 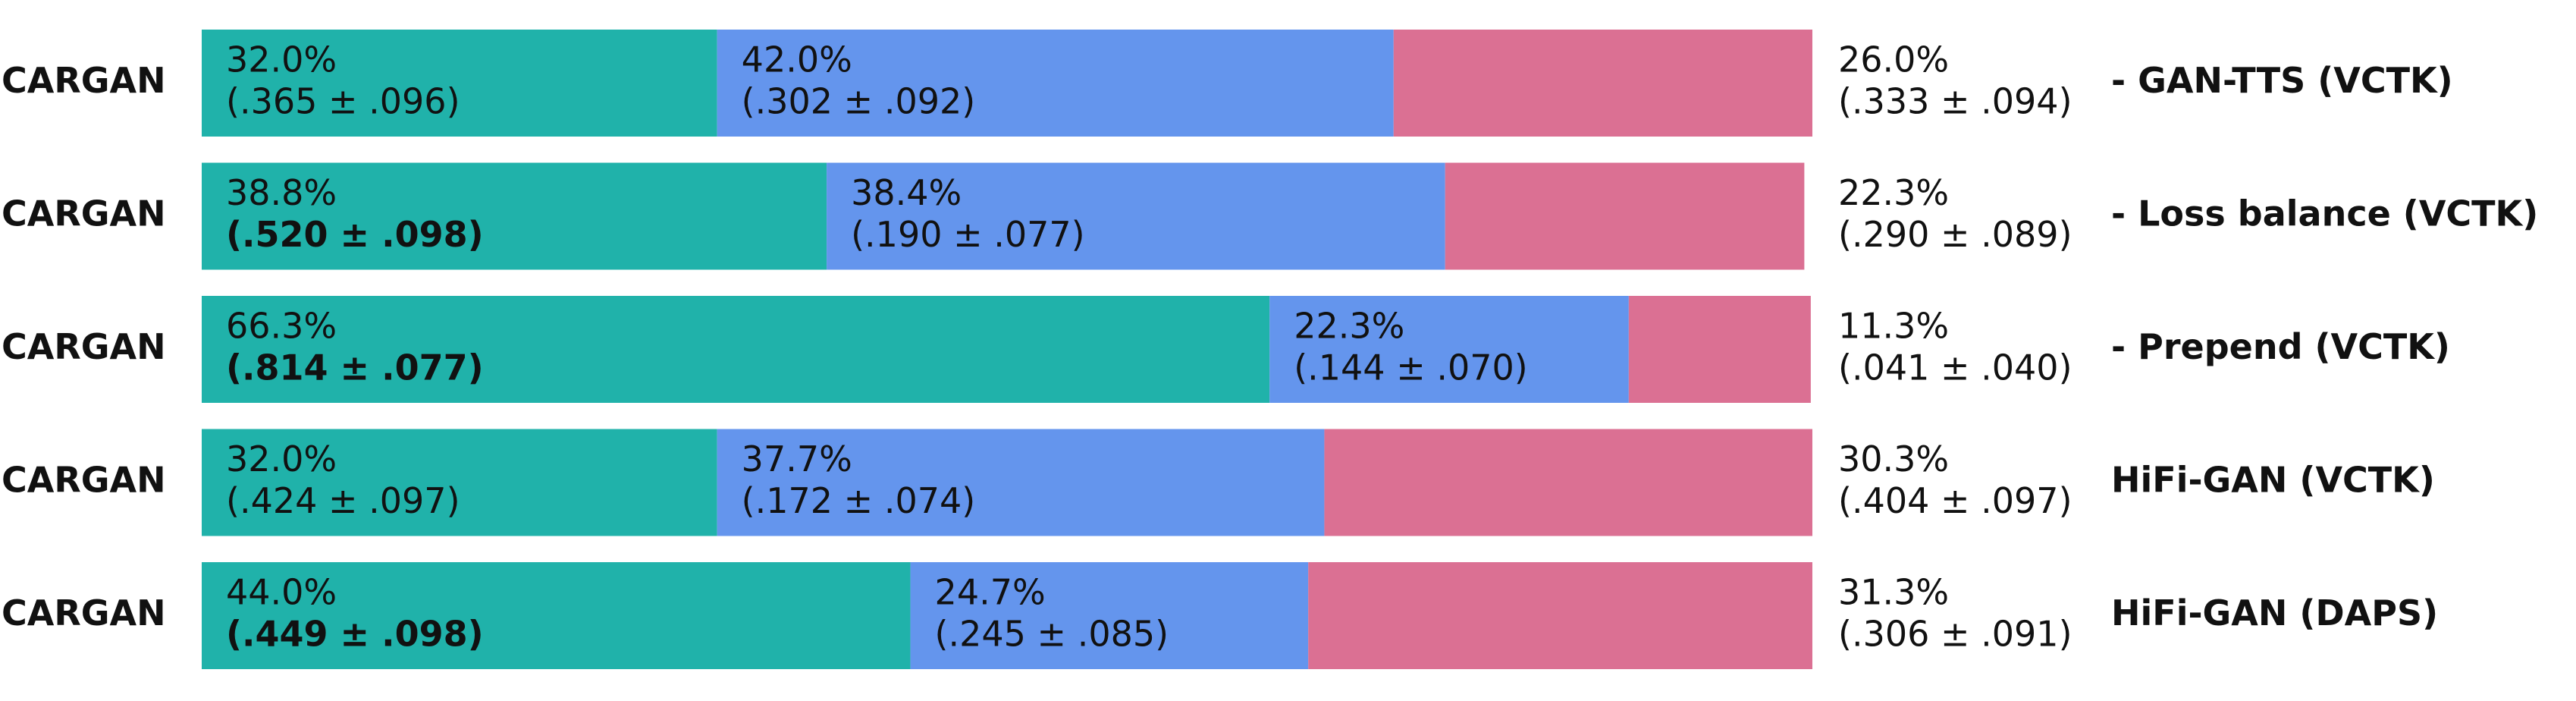 I want to click on annotation: (.365 ± .096), so click(x=343, y=102).